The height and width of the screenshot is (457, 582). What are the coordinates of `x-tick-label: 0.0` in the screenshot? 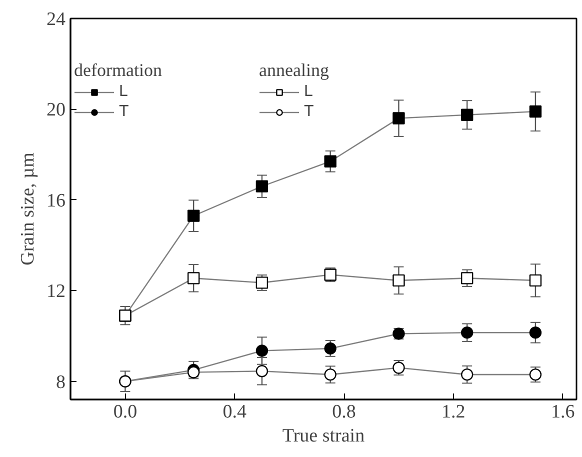 It's located at (125, 412).